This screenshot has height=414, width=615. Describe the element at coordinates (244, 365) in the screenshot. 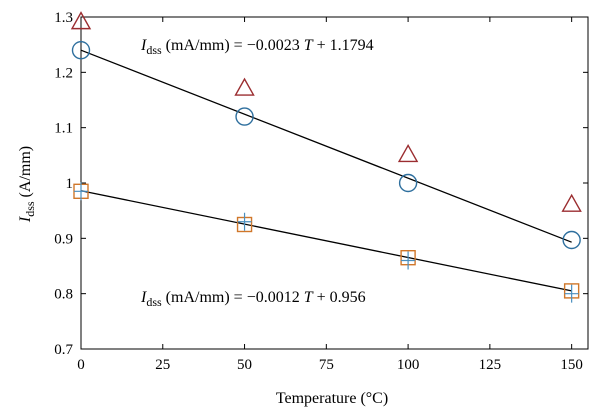

I see `x-tick-label: 50` at that location.